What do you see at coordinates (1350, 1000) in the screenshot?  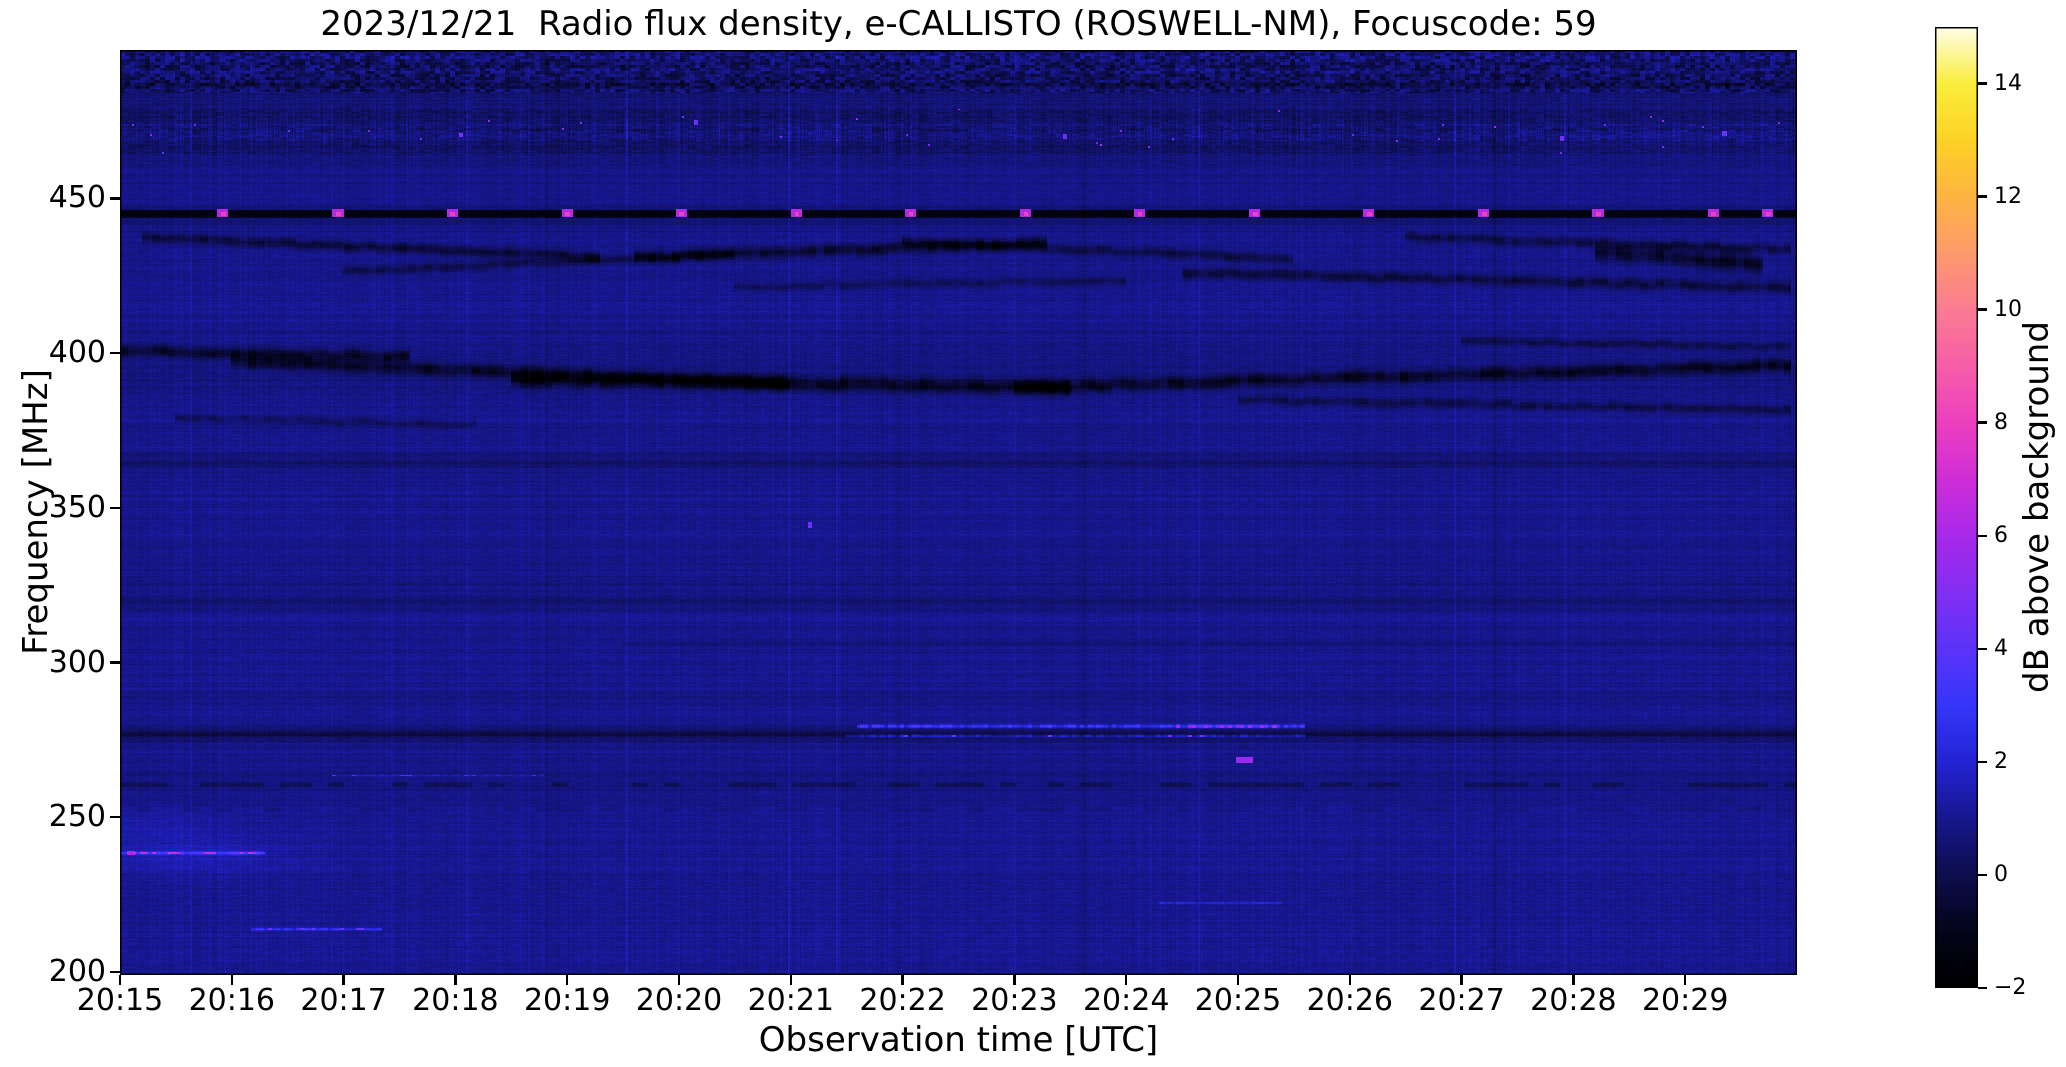 I see `x-tick-label: 20:26` at bounding box center [1350, 1000].